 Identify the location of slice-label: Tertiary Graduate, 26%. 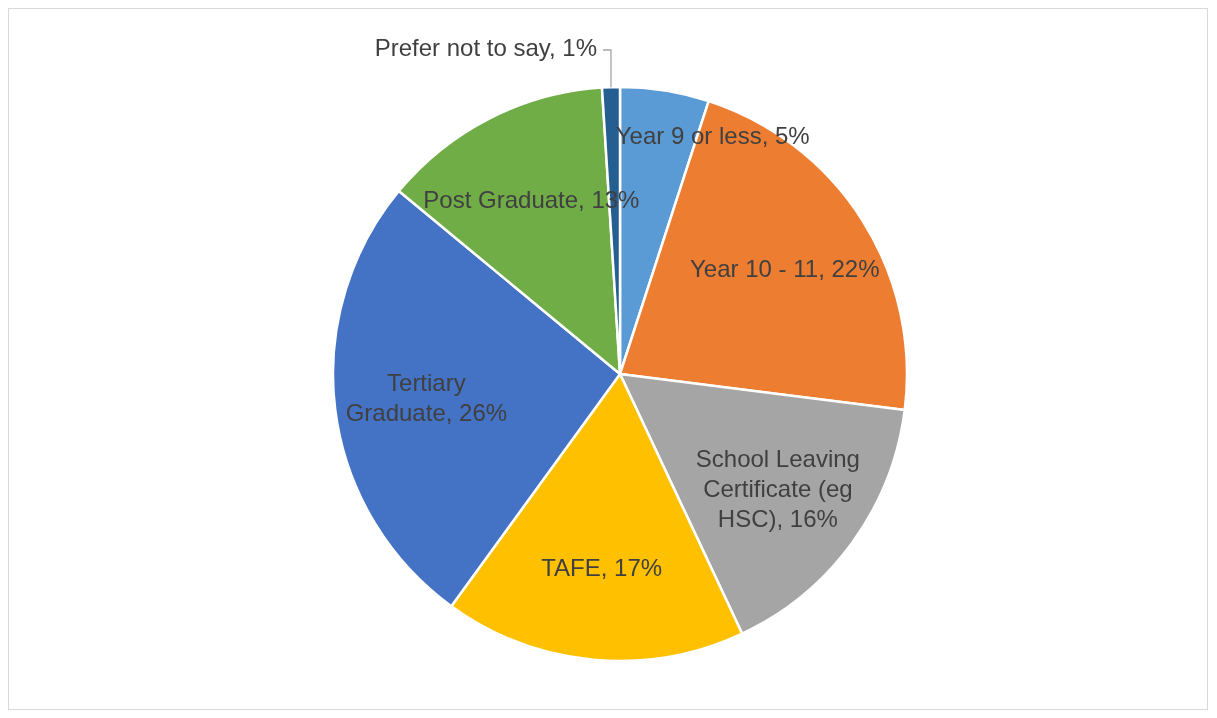
(426, 398).